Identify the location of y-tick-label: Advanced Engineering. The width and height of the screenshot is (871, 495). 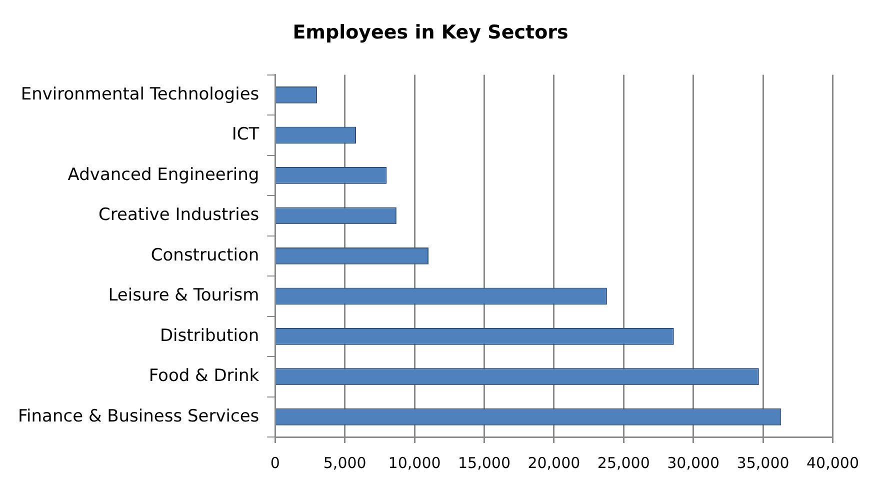
(164, 174).